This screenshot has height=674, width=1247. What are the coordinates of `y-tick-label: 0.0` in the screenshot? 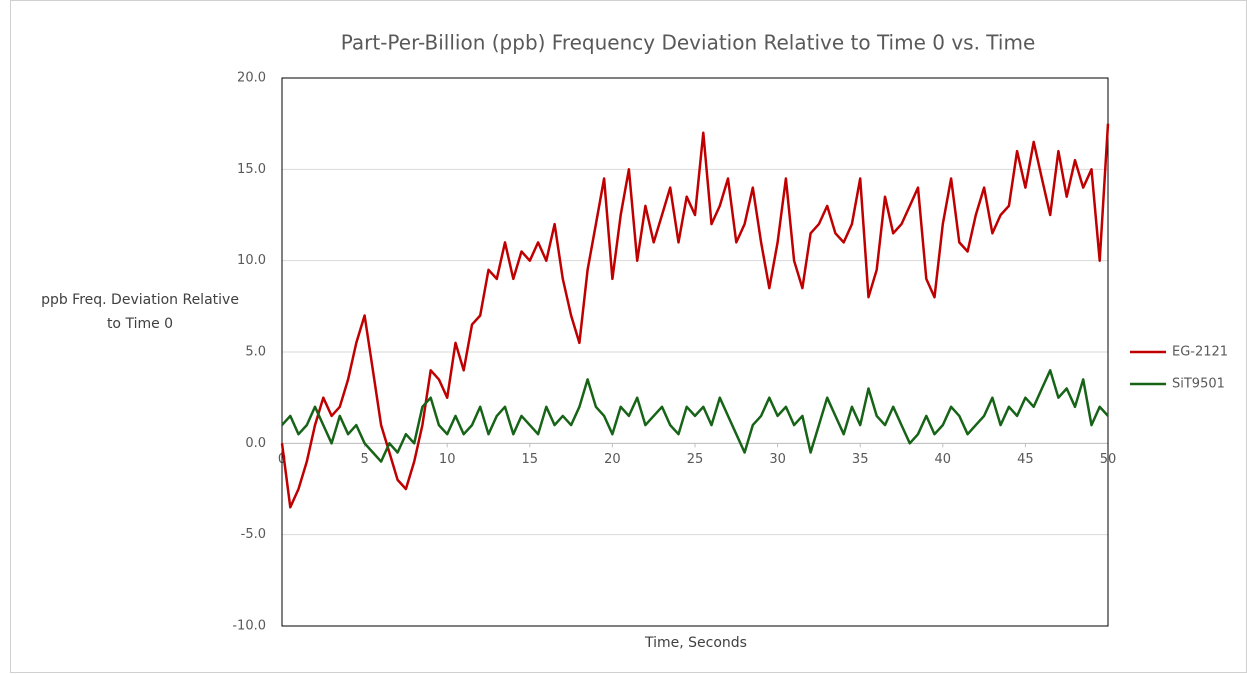 It's located at (255, 443).